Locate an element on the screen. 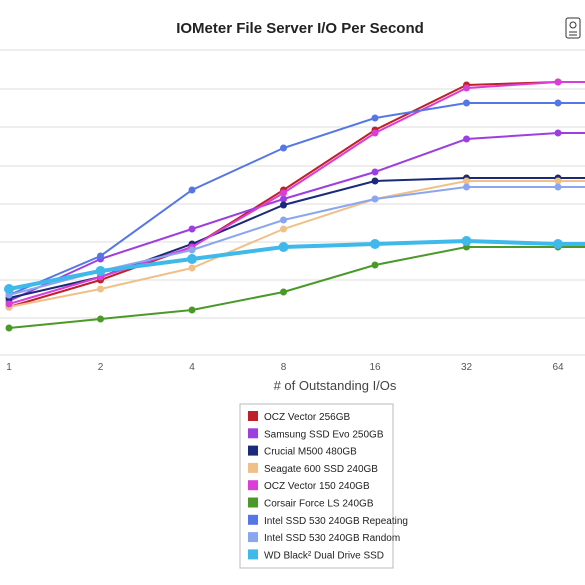 The width and height of the screenshot is (585, 585). legend-label: OCZ Vector 256GB is located at coordinates (307, 417).